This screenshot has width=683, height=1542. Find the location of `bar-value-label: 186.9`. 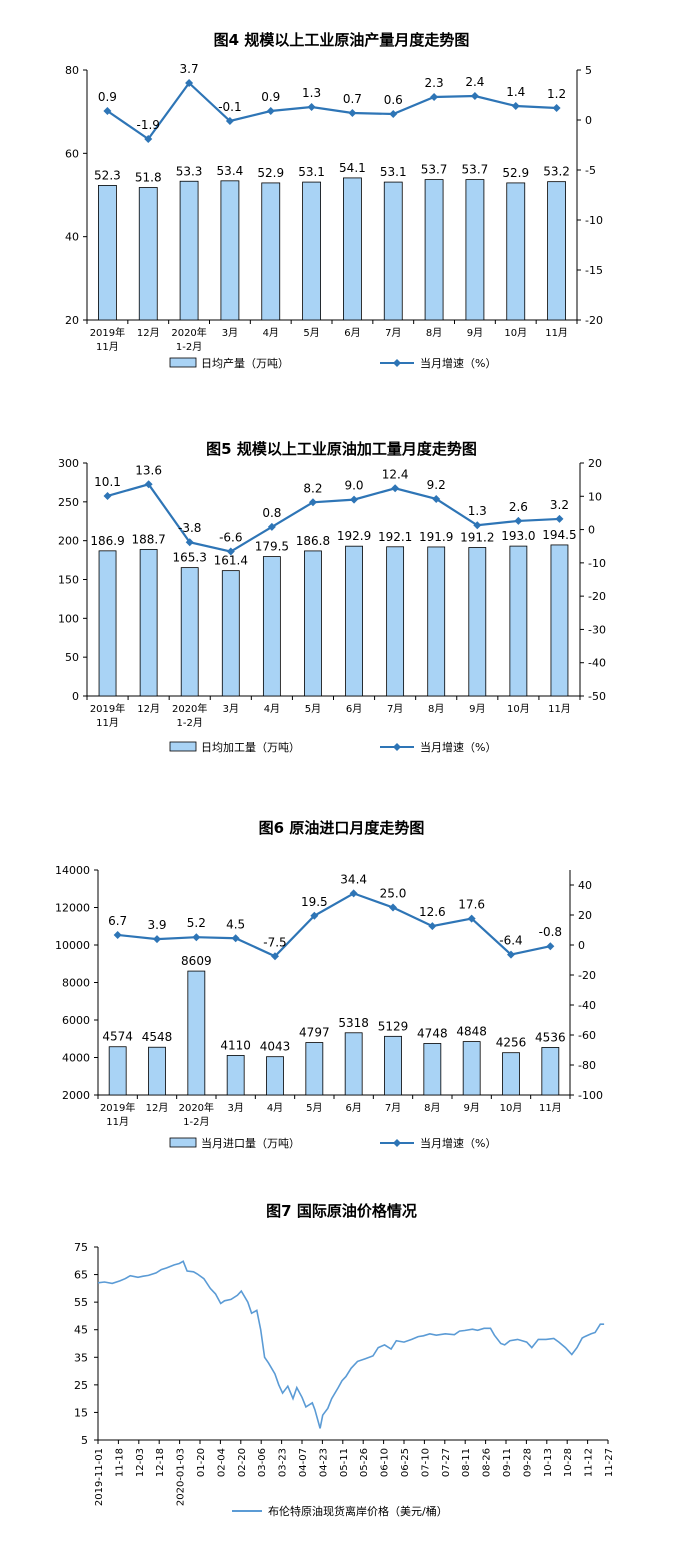

bar-value-label: 186.9 is located at coordinates (107, 541).